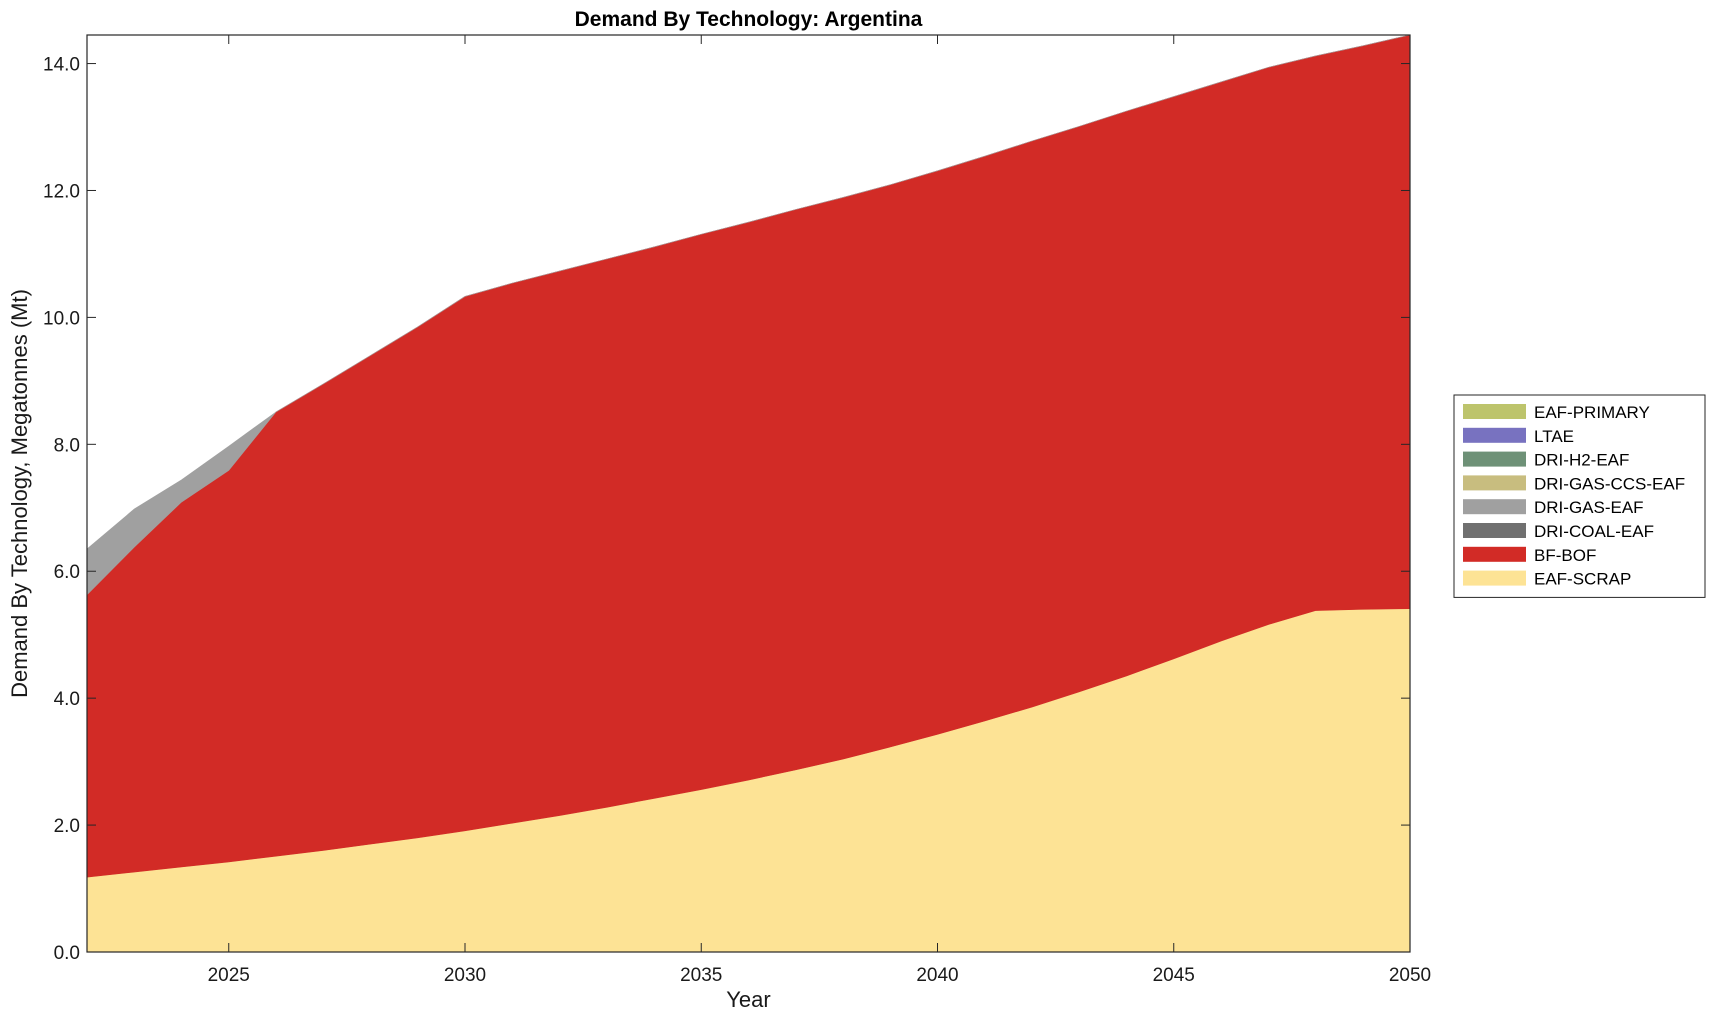  Describe the element at coordinates (1594, 531) in the screenshot. I see `legend-label-dri-coal-eaf: DRI-COAL-EAF` at that location.